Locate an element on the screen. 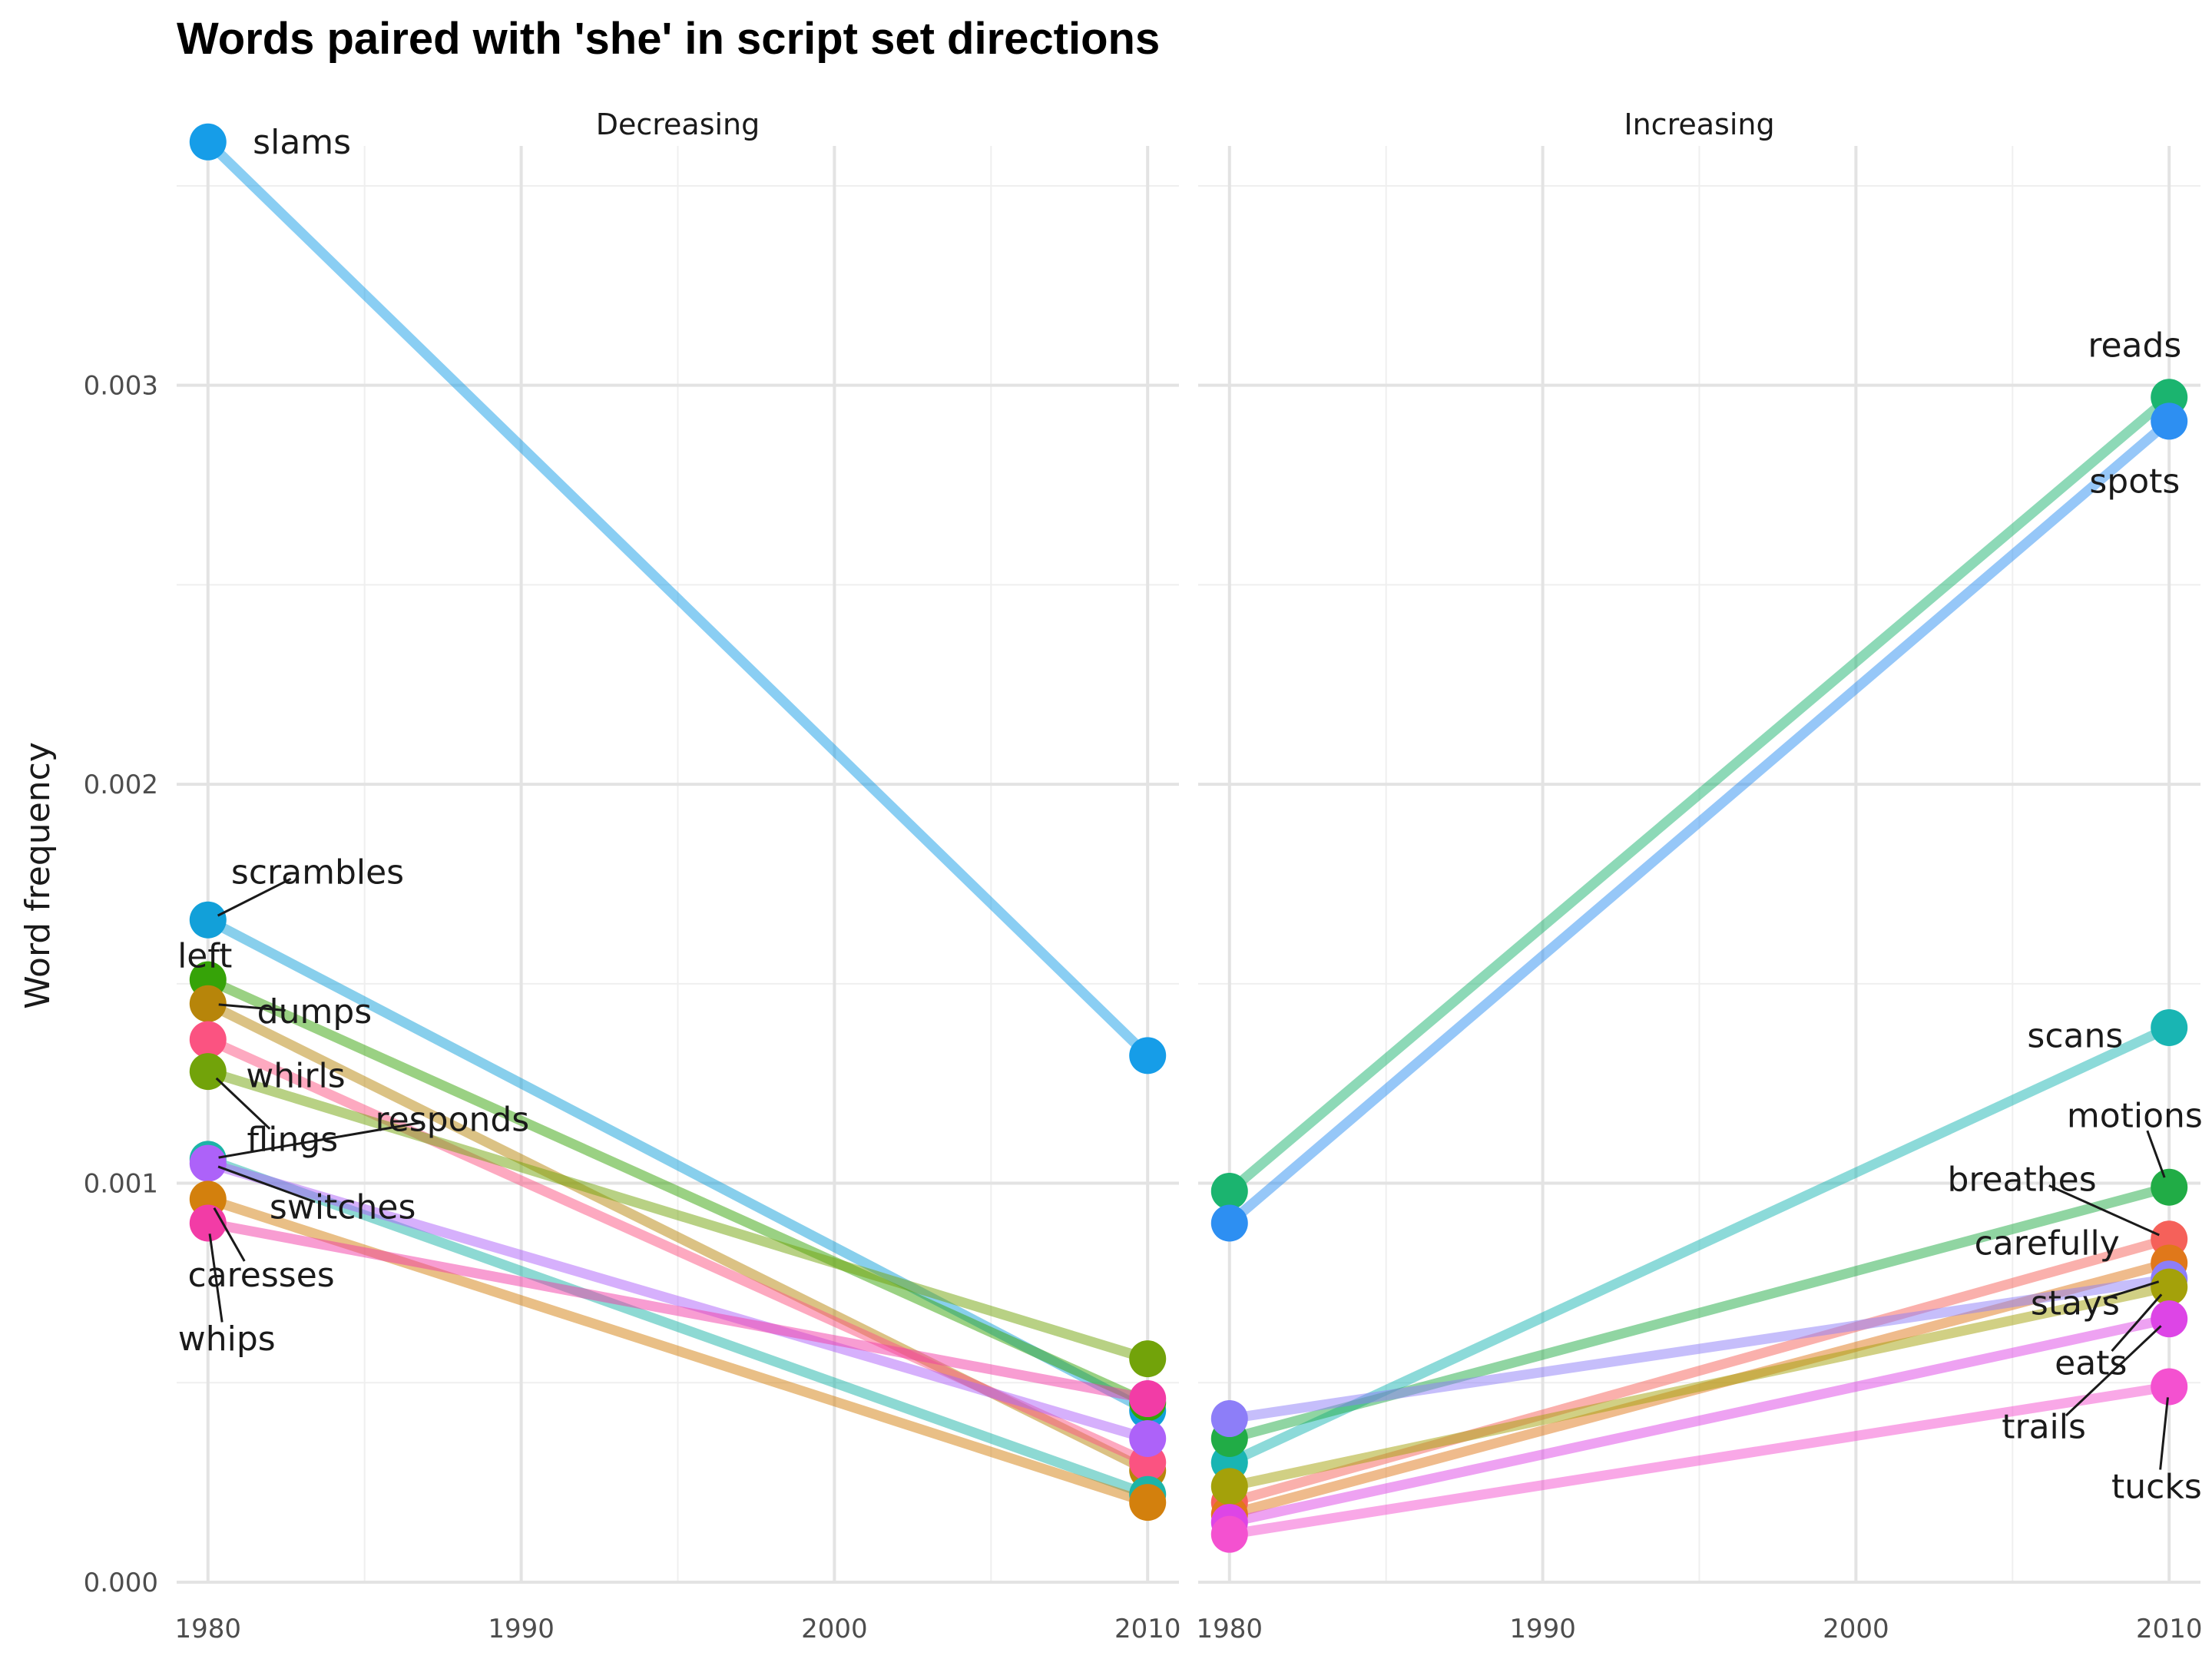 The height and width of the screenshot is (1659, 2212). series-line-scans is located at coordinates (1699, 1245).